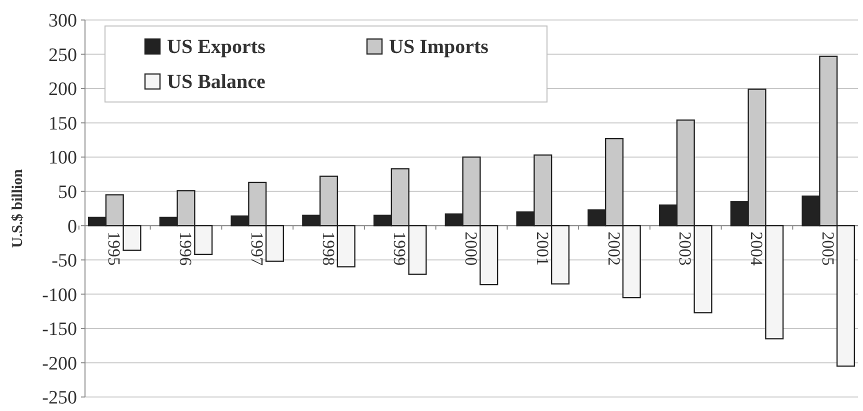  What do you see at coordinates (400, 249) in the screenshot?
I see `x-tick-label: 1999` at bounding box center [400, 249].